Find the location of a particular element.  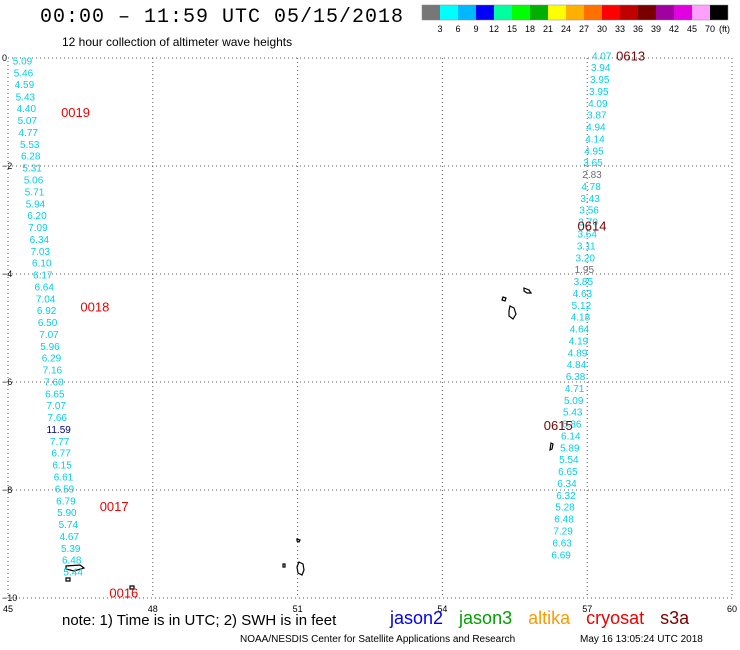

y-tick-label: −8 is located at coordinates (7, 490).